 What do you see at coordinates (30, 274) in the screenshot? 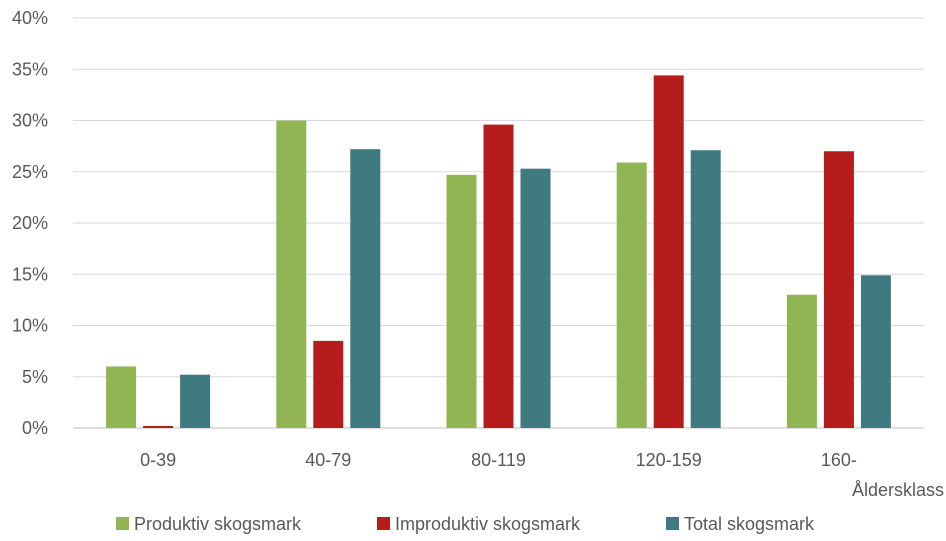
I see `y-tick-label: 15%` at bounding box center [30, 274].